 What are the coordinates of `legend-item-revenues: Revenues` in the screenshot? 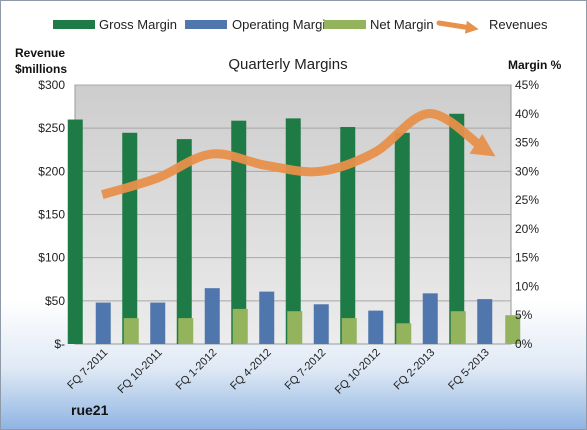 It's located at (492, 25).